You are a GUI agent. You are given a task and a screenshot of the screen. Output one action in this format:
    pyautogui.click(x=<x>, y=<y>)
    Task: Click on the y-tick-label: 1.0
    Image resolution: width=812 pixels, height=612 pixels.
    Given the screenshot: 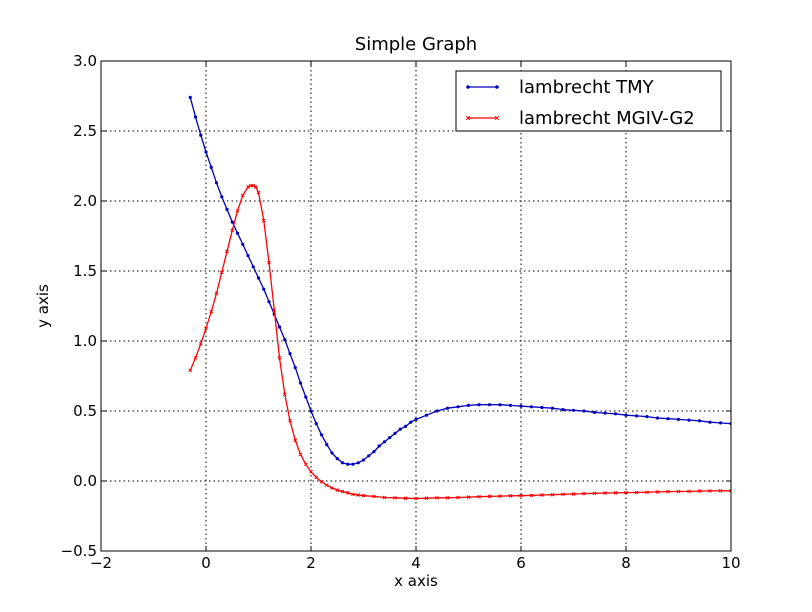 What is the action you would take?
    pyautogui.click(x=85, y=341)
    